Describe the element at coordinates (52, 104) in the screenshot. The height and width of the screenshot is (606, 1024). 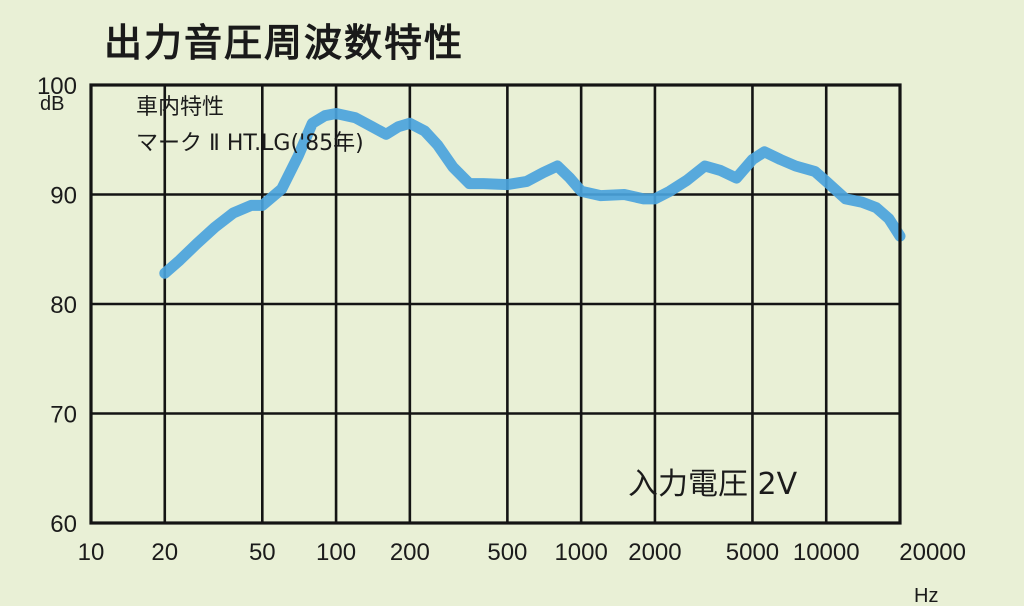
I see `y-axis-unit: dB` at that location.